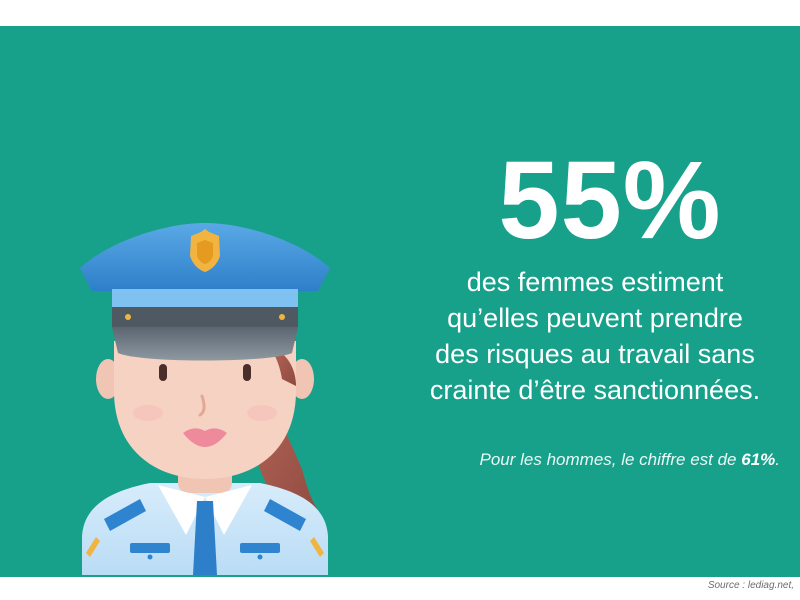 This screenshot has width=800, height=600. Describe the element at coordinates (777, 459) in the screenshot. I see `note-suffix: .` at that location.